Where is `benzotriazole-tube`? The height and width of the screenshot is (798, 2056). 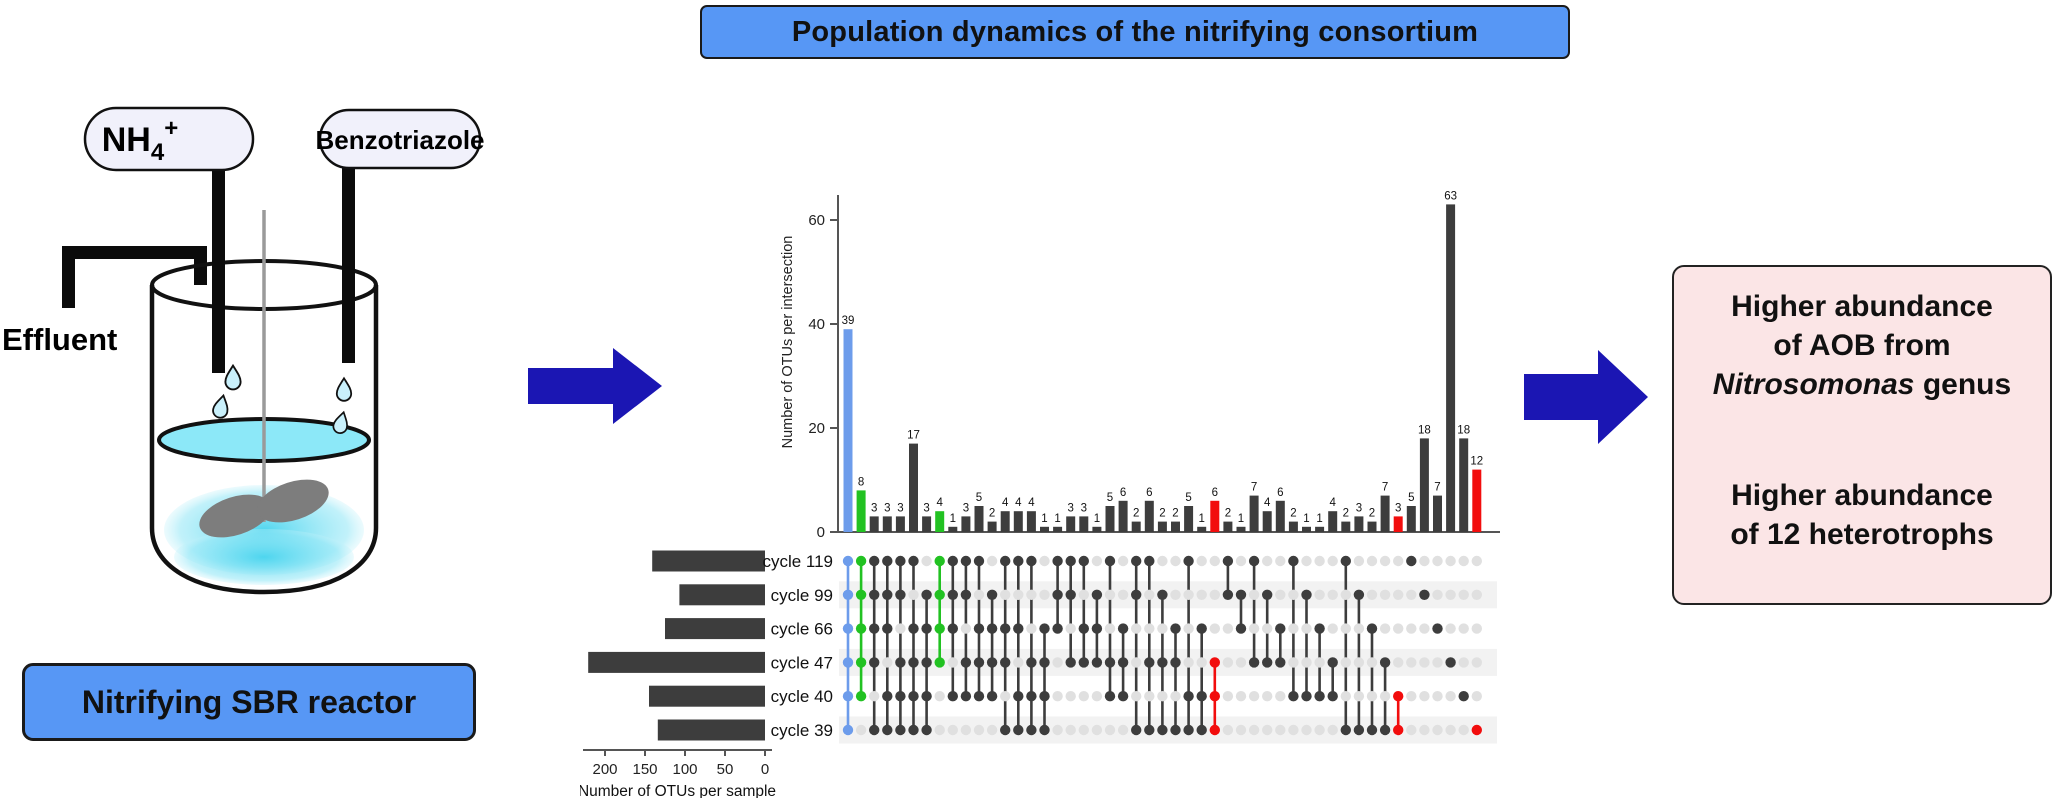 benzotriazole-tube is located at coordinates (348, 263).